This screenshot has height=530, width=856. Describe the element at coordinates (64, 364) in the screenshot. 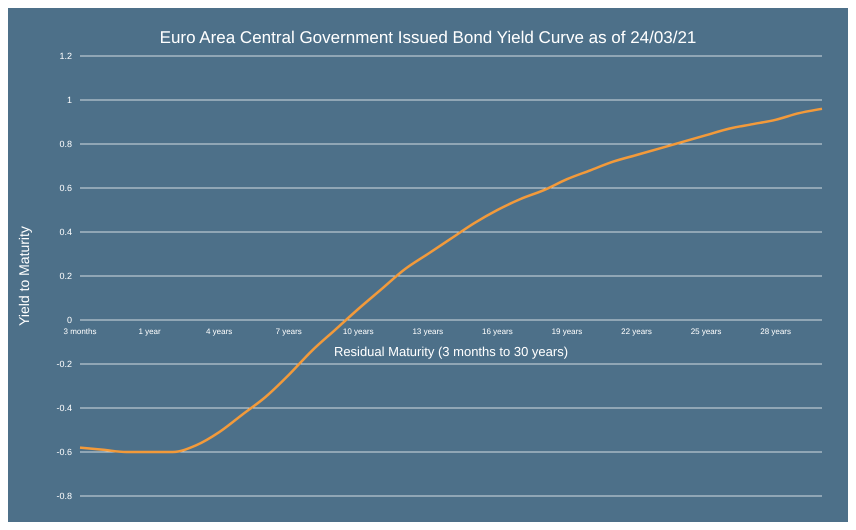

I see `y-tick-label: -0.2` at that location.